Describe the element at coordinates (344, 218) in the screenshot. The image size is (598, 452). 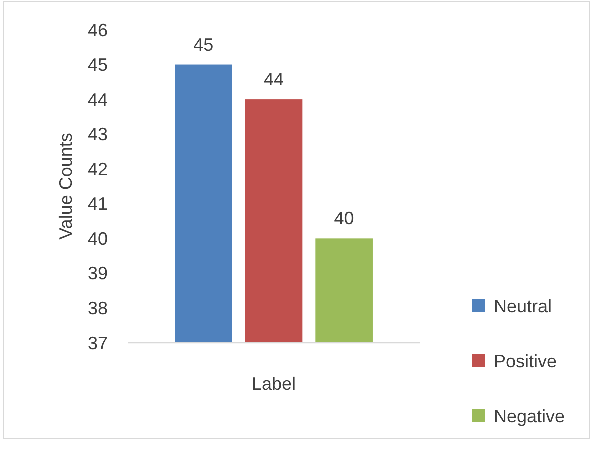
I see `data-label: 40` at that location.